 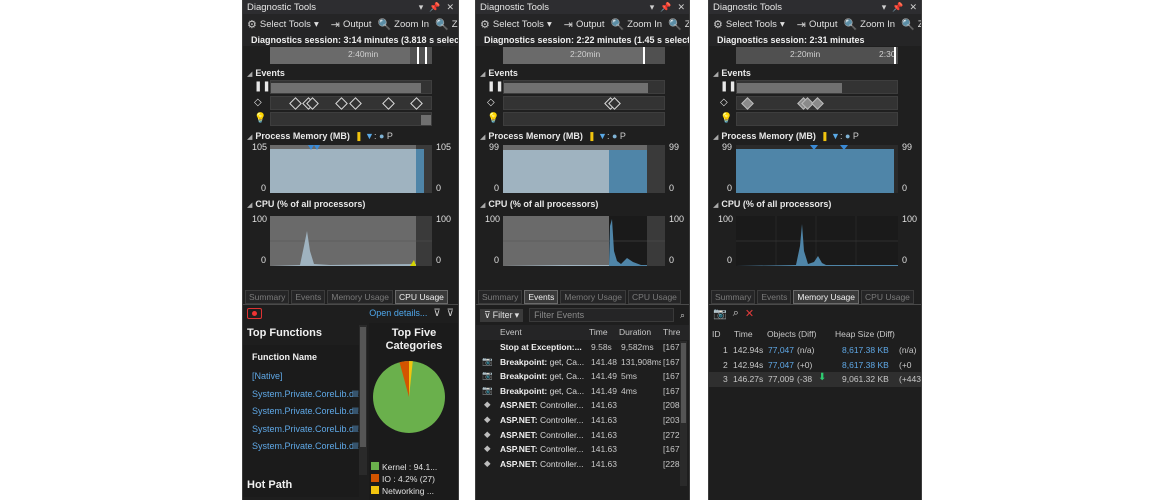 What do you see at coordinates (865, 379) in the screenshot?
I see `snapshot-heap: 9,061.32 KB` at bounding box center [865, 379].